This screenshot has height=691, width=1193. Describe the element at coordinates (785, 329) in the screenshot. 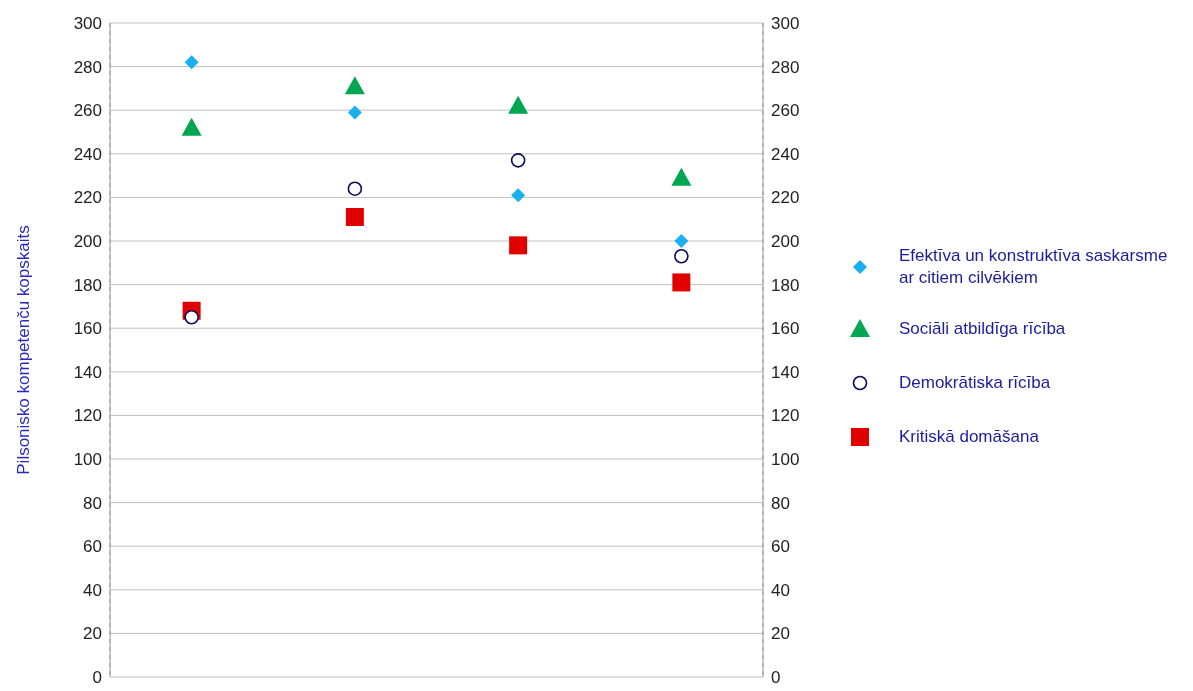

I see `y2-tick-label: 160` at that location.